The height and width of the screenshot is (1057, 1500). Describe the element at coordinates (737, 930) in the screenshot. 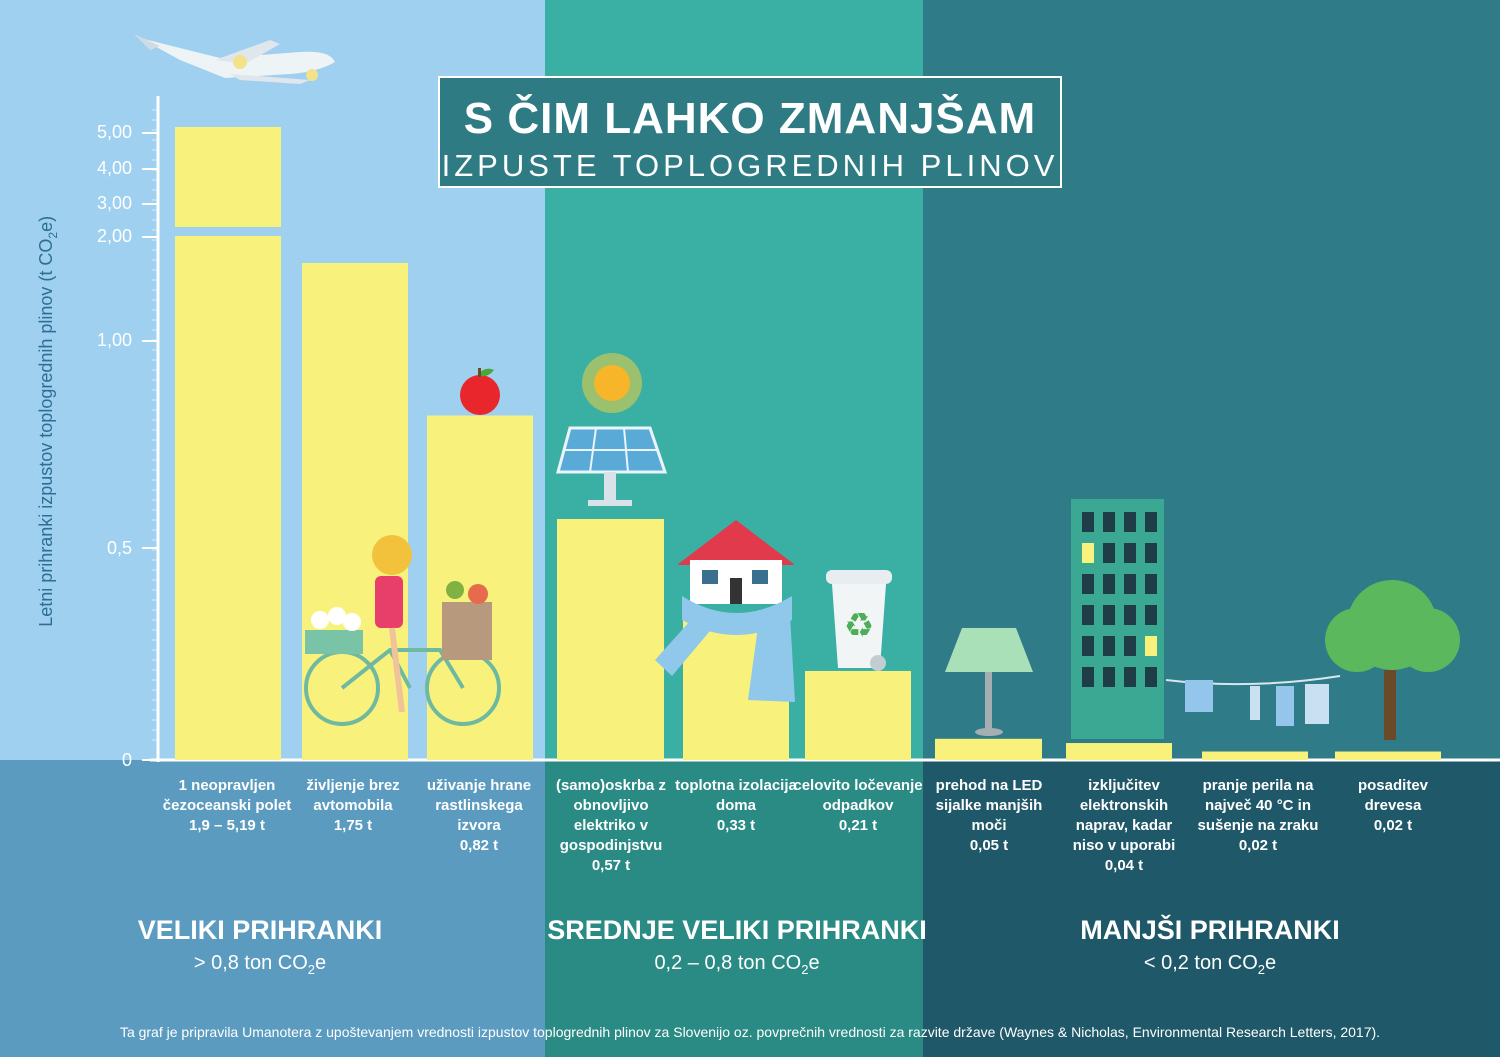

I see `group-name: SREDNJE VELIKI PRIHRANKI` at that location.